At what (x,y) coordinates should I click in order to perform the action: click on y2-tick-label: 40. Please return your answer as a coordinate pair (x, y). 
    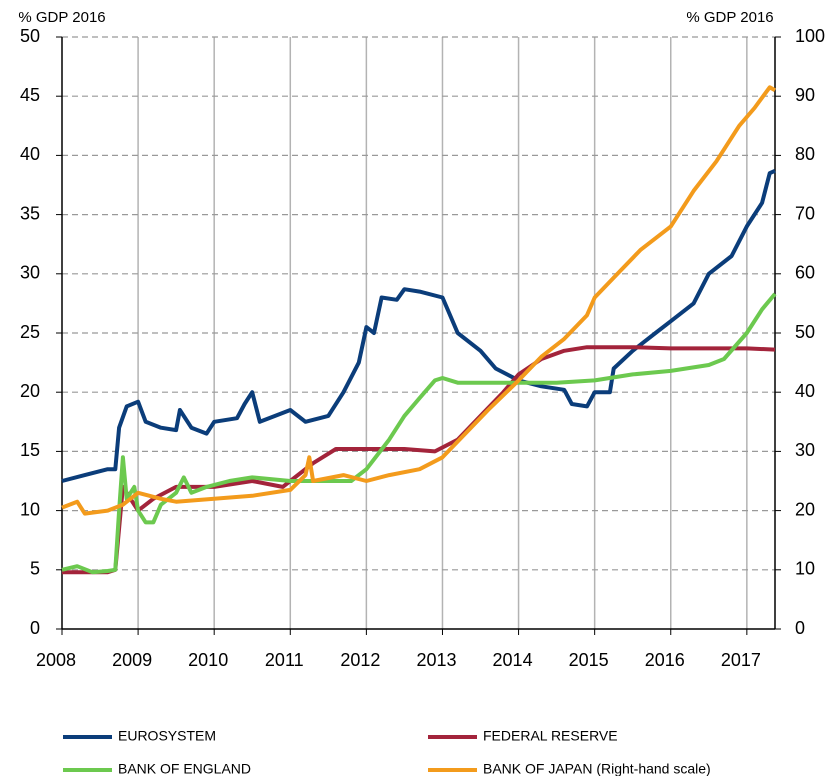
    Looking at the image, I should click on (805, 391).